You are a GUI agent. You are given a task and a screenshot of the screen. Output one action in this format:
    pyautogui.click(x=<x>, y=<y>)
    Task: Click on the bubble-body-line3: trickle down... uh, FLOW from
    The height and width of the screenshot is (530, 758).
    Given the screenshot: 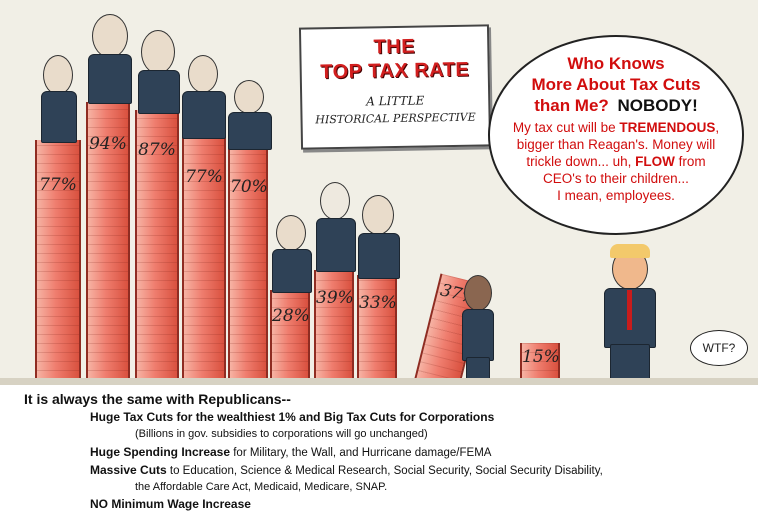 What is the action you would take?
    pyautogui.click(x=616, y=161)
    